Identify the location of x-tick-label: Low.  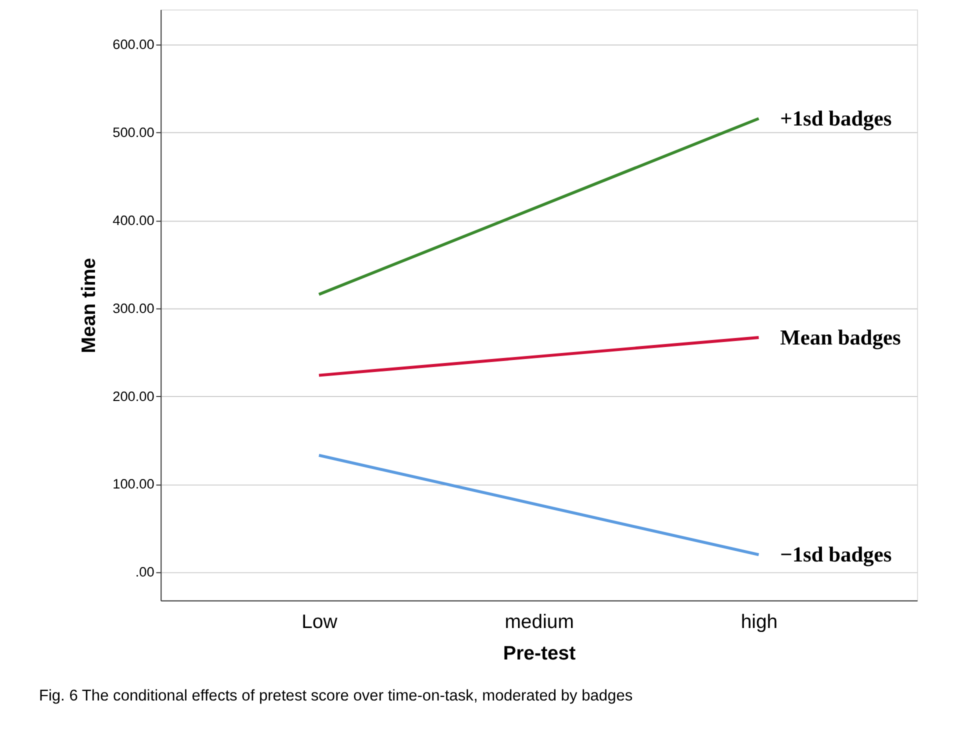
(320, 622).